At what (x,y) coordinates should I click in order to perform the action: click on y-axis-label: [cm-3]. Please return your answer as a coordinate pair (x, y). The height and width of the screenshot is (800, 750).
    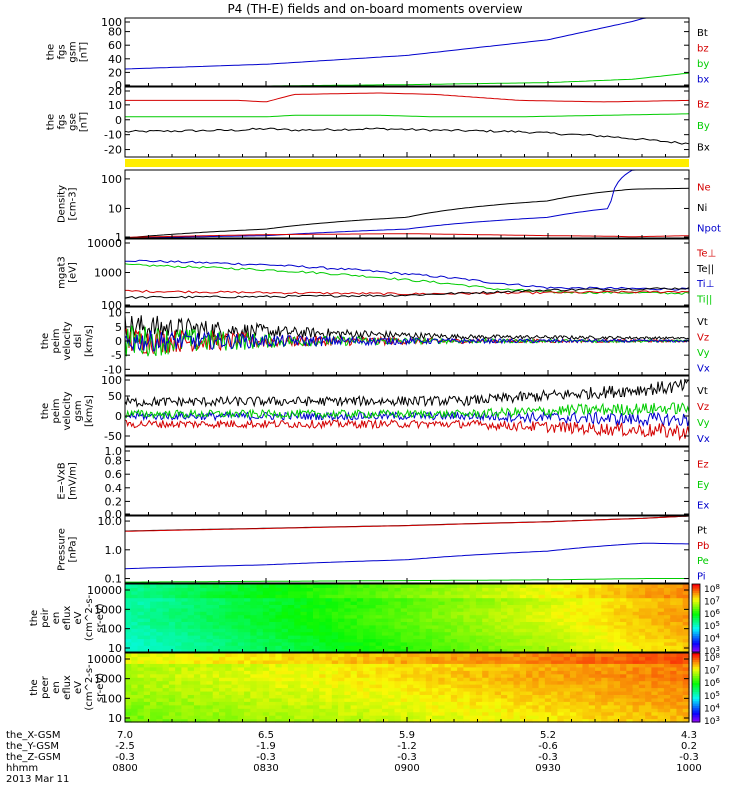
    Looking at the image, I should click on (73, 203).